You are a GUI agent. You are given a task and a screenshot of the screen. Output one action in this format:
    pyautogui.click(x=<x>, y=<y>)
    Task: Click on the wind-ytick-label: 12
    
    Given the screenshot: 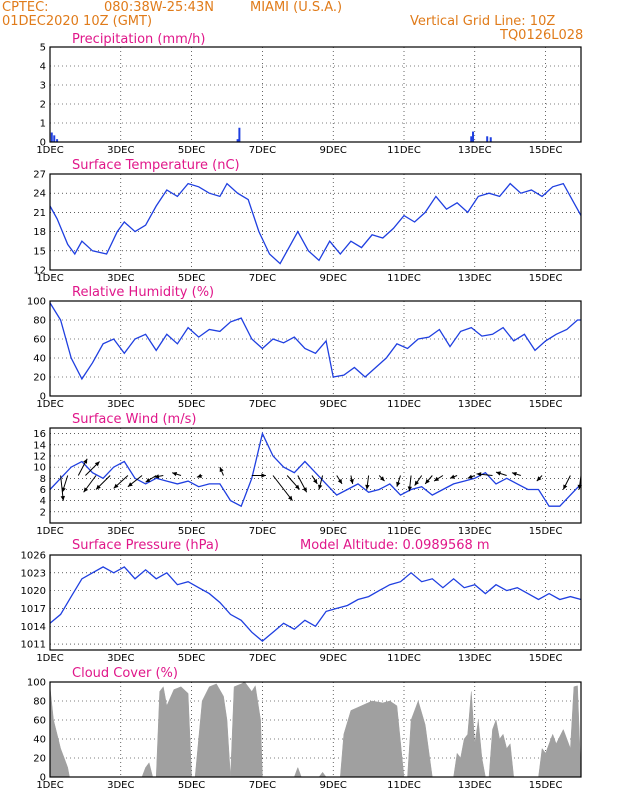 What is the action you would take?
    pyautogui.click(x=39, y=456)
    